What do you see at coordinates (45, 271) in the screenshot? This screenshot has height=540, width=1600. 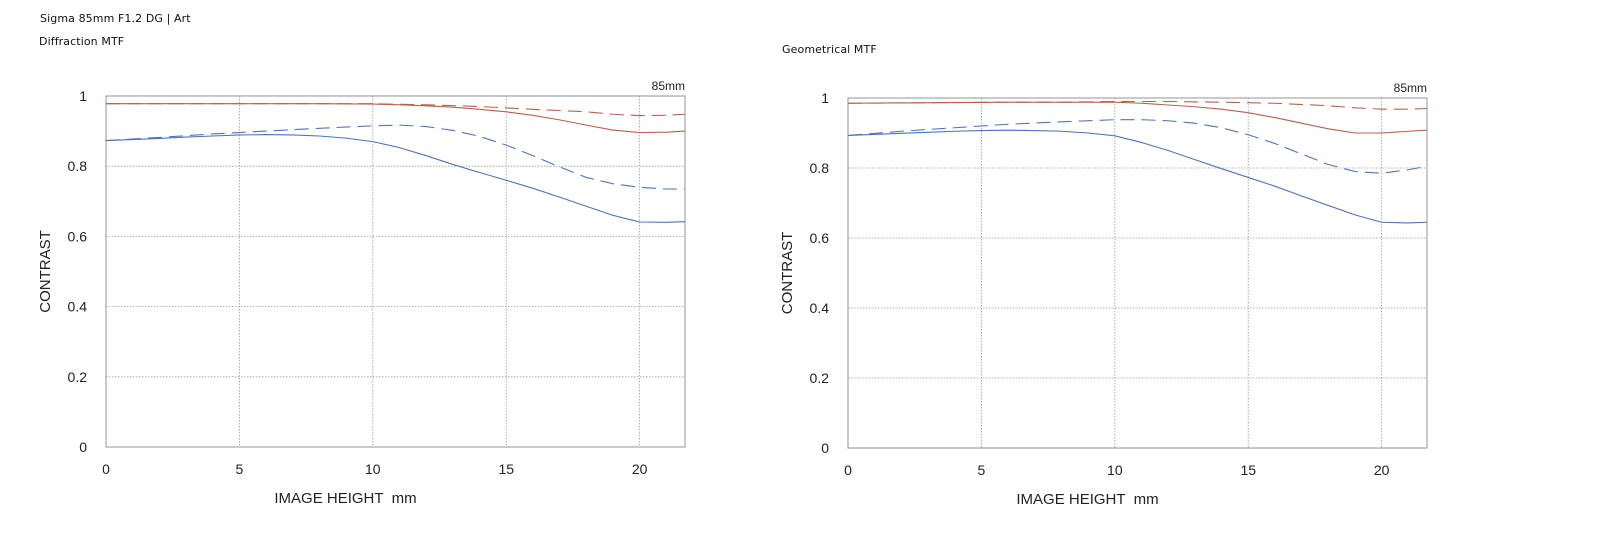 I see `chart-1-y-axis-label: CONTRAST` at bounding box center [45, 271].